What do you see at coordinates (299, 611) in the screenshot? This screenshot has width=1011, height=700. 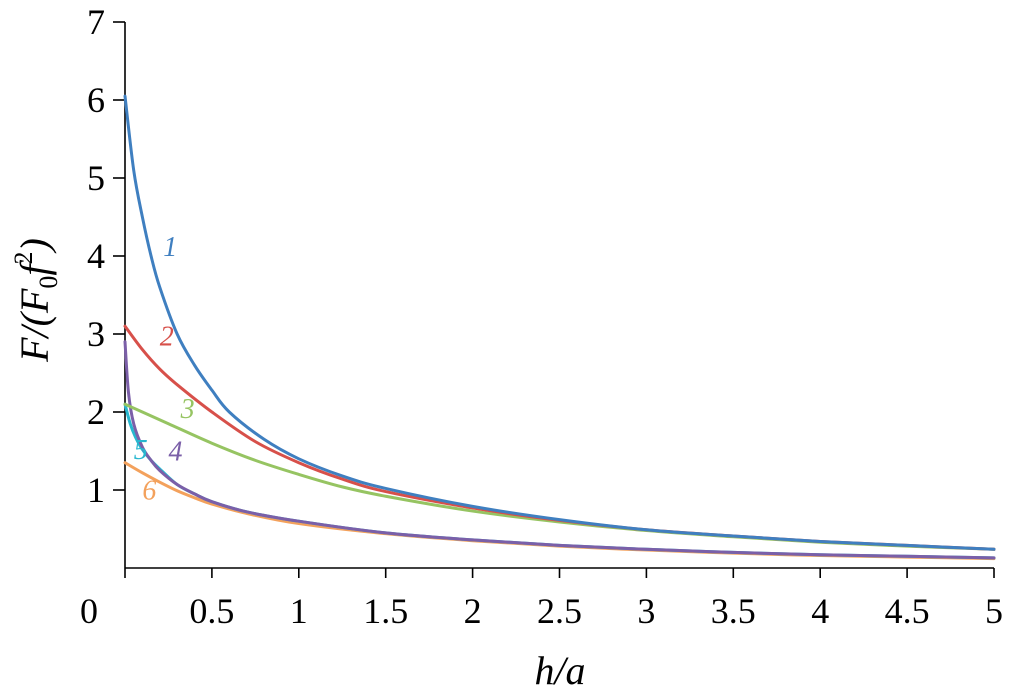 I see `x-tick-label: 1` at bounding box center [299, 611].